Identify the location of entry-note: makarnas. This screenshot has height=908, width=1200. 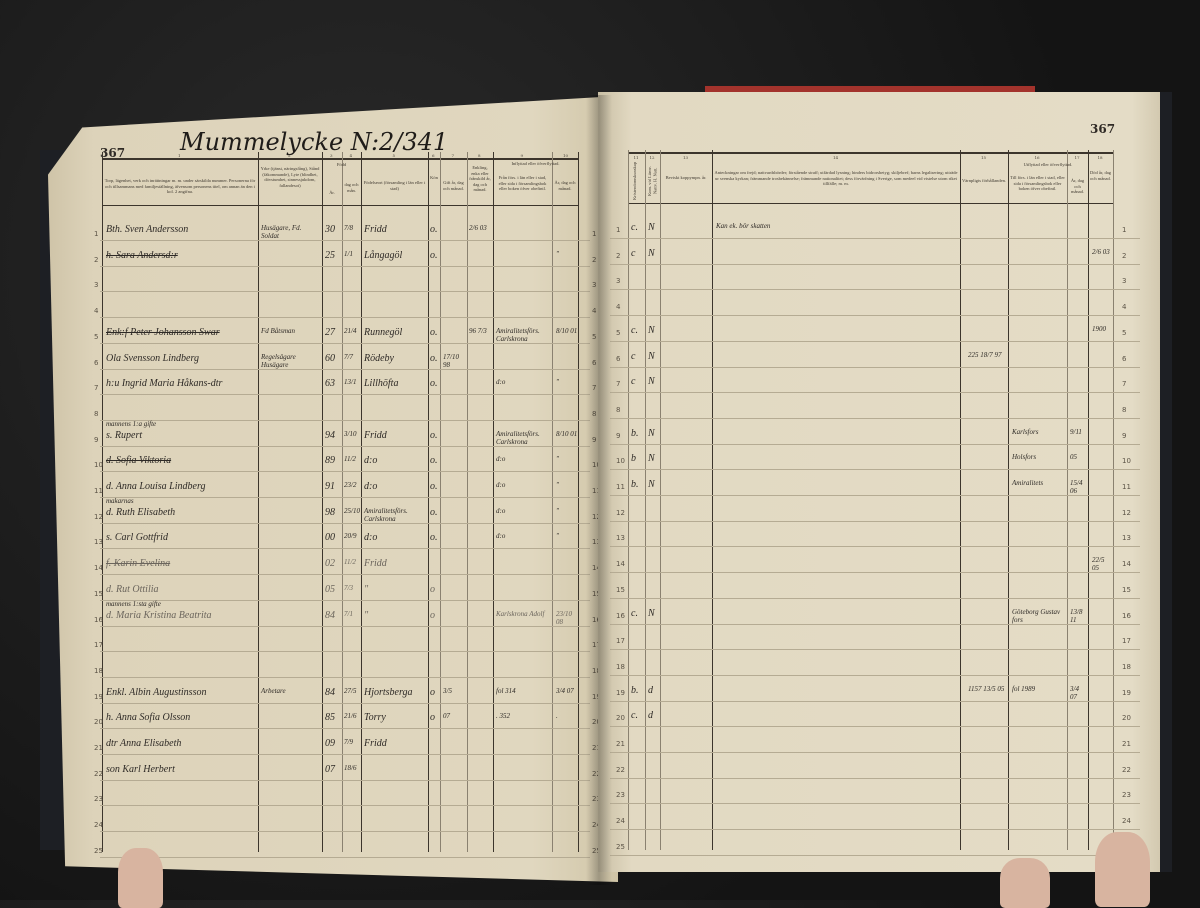
(120, 500).